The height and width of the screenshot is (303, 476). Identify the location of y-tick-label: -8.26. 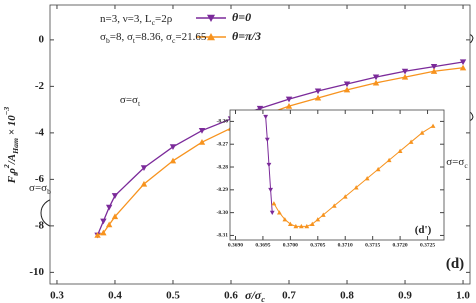
(223, 122).